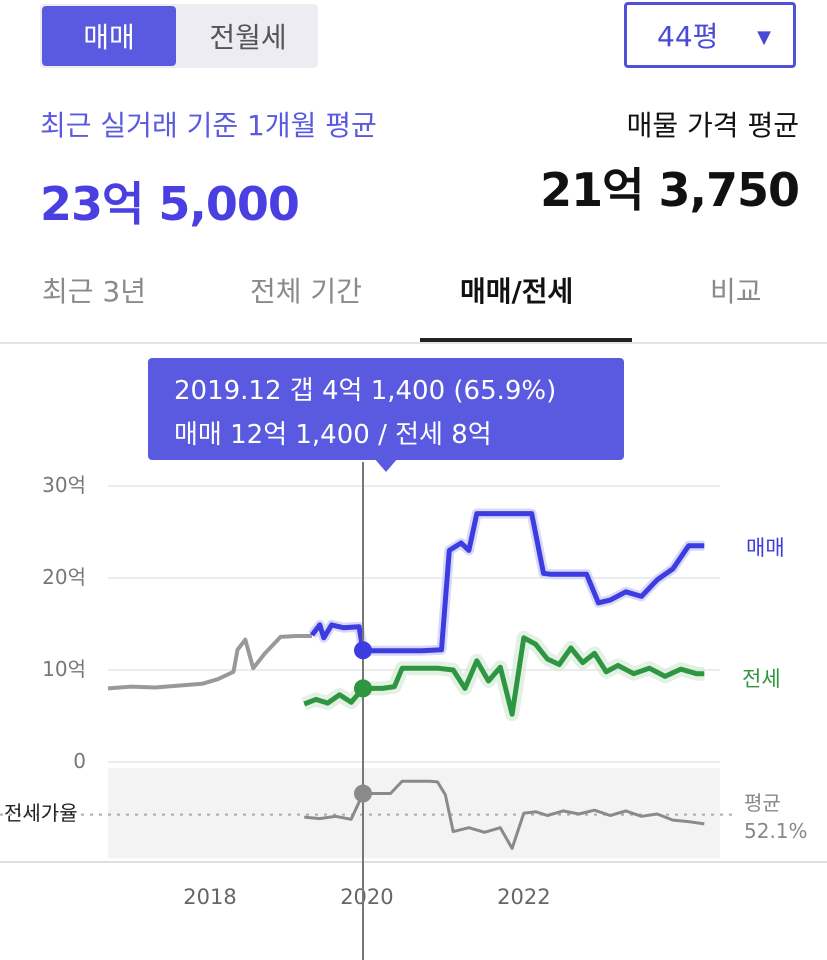  Describe the element at coordinates (64, 485) in the screenshot. I see `y-tick-label: 30억` at that location.